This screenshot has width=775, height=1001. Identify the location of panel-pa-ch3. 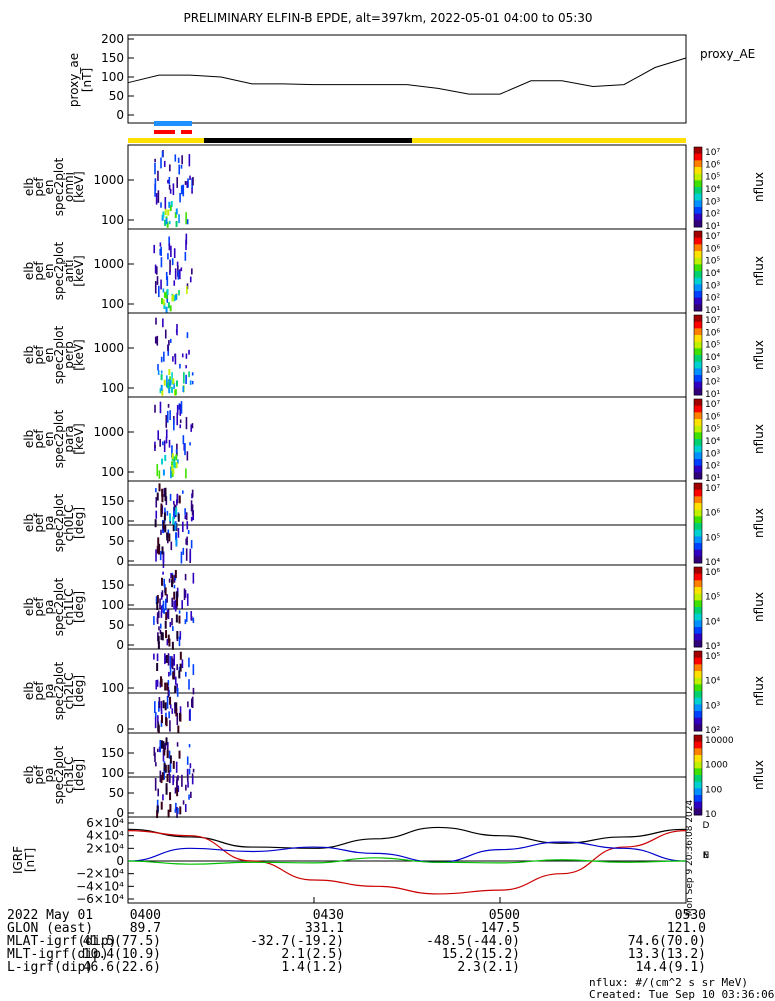
(415, 775).